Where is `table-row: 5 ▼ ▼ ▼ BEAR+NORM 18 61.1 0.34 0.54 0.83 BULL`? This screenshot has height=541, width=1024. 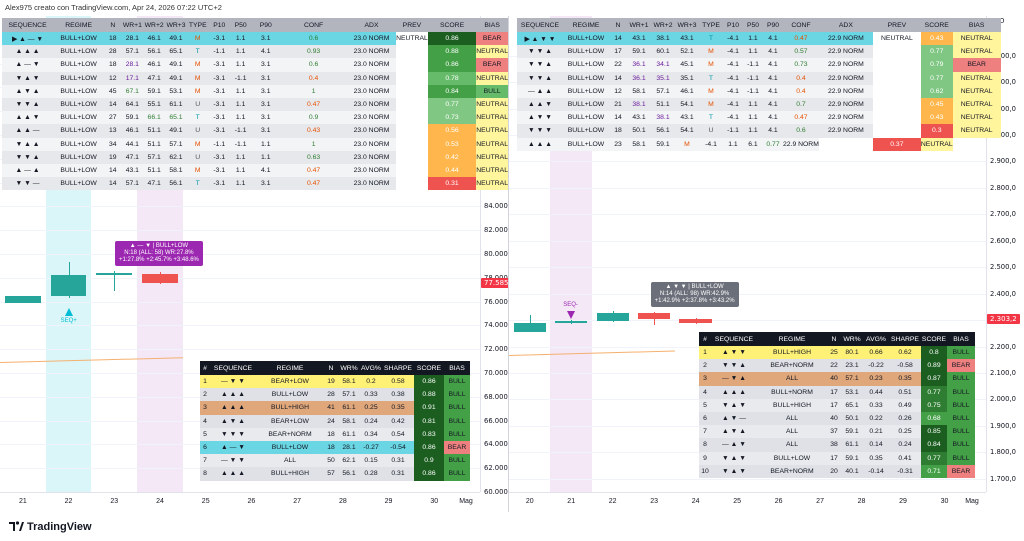
table-row: 5 ▼ ▼ ▼ BEAR+NORM 18 61.1 0.34 0.54 0.83 BULL is located at coordinates (335, 434).